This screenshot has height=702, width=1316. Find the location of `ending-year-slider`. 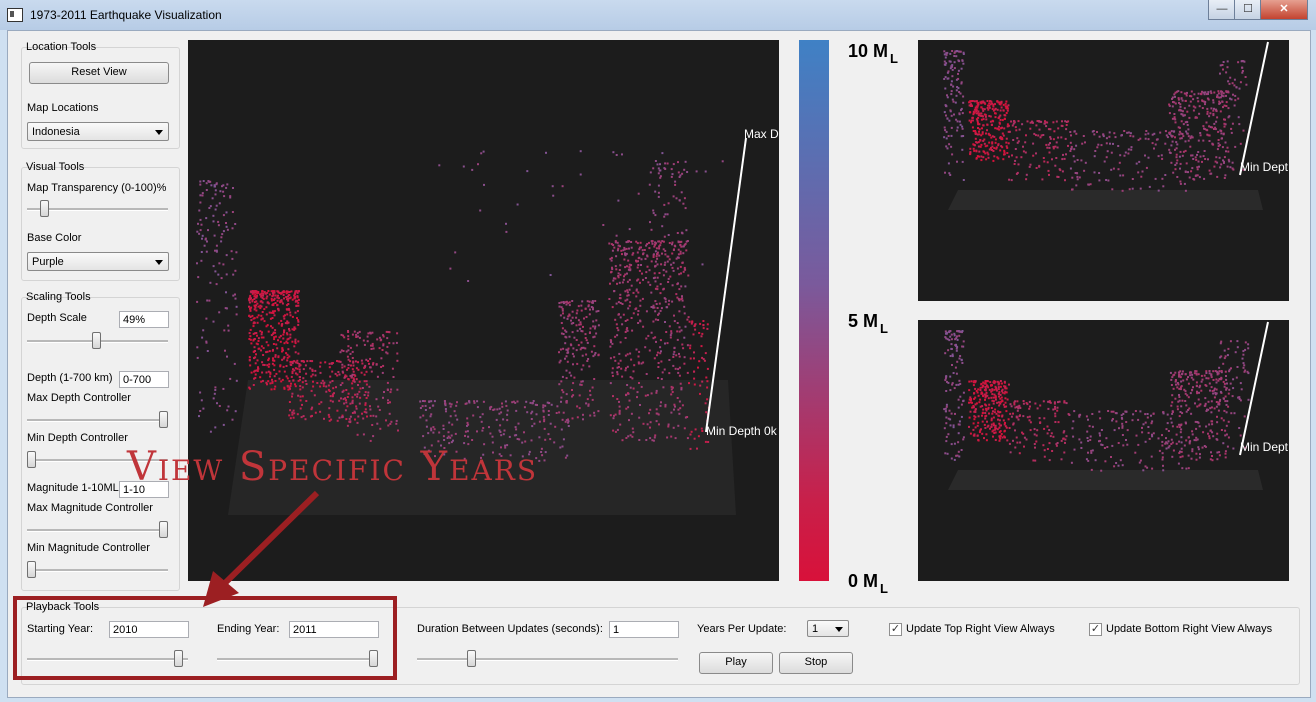

ending-year-slider is located at coordinates (297, 659).